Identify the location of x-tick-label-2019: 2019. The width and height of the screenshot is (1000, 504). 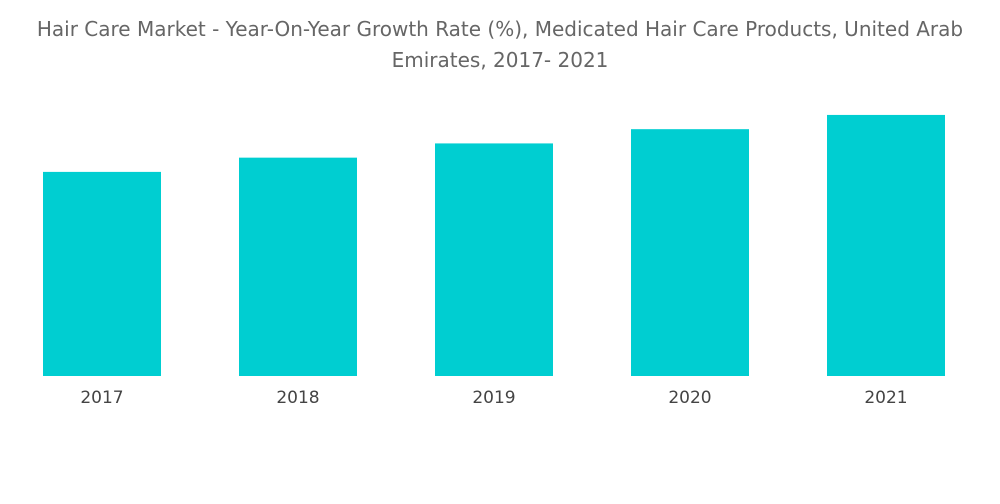
(493, 398).